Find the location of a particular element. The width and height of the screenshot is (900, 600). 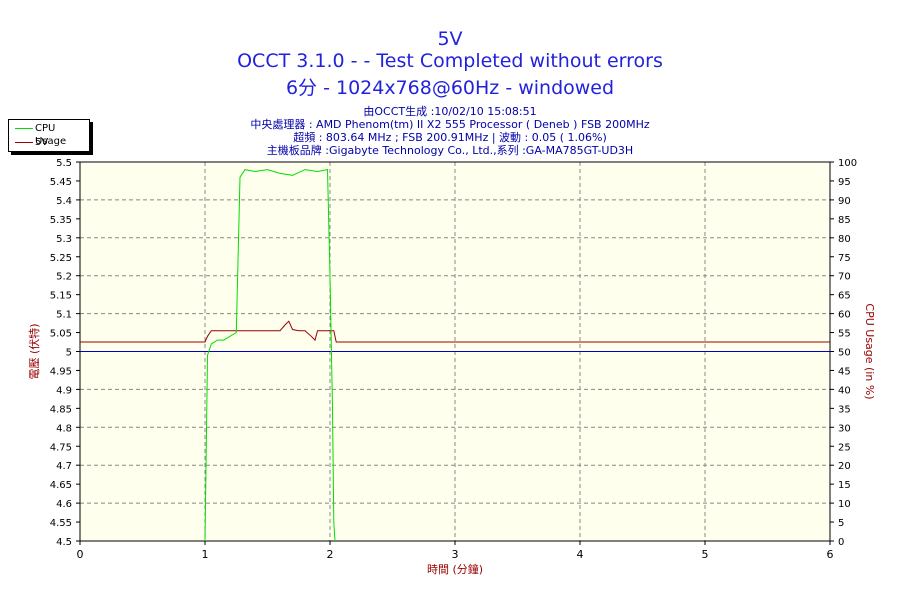

y-right-tick-label: 70 is located at coordinates (844, 277).